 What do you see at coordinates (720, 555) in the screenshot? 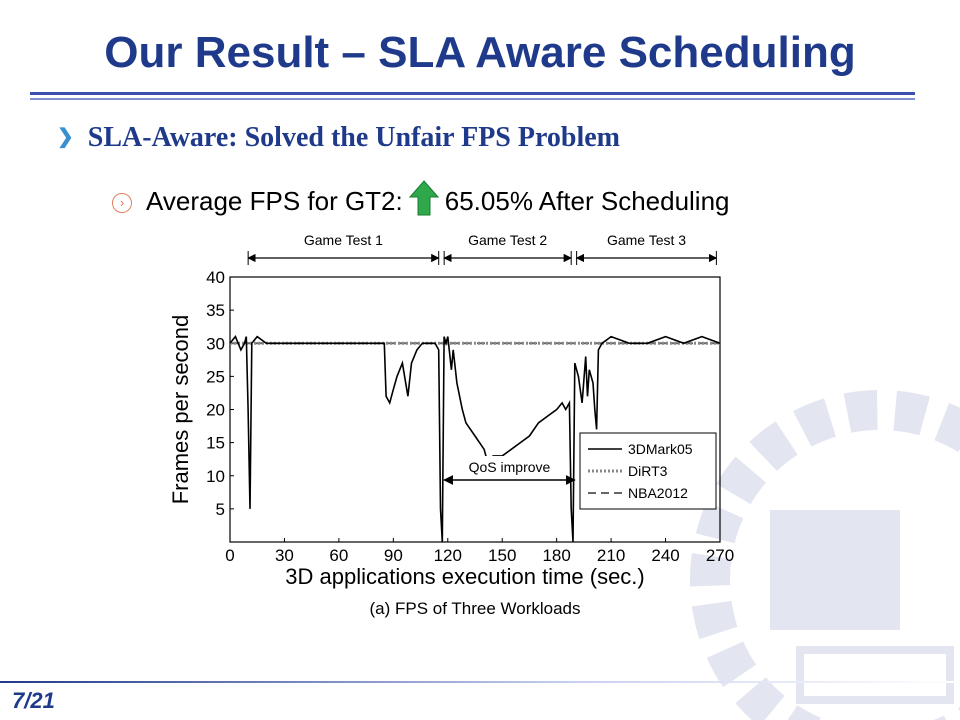
I see `x-tick-label: 270` at bounding box center [720, 555].